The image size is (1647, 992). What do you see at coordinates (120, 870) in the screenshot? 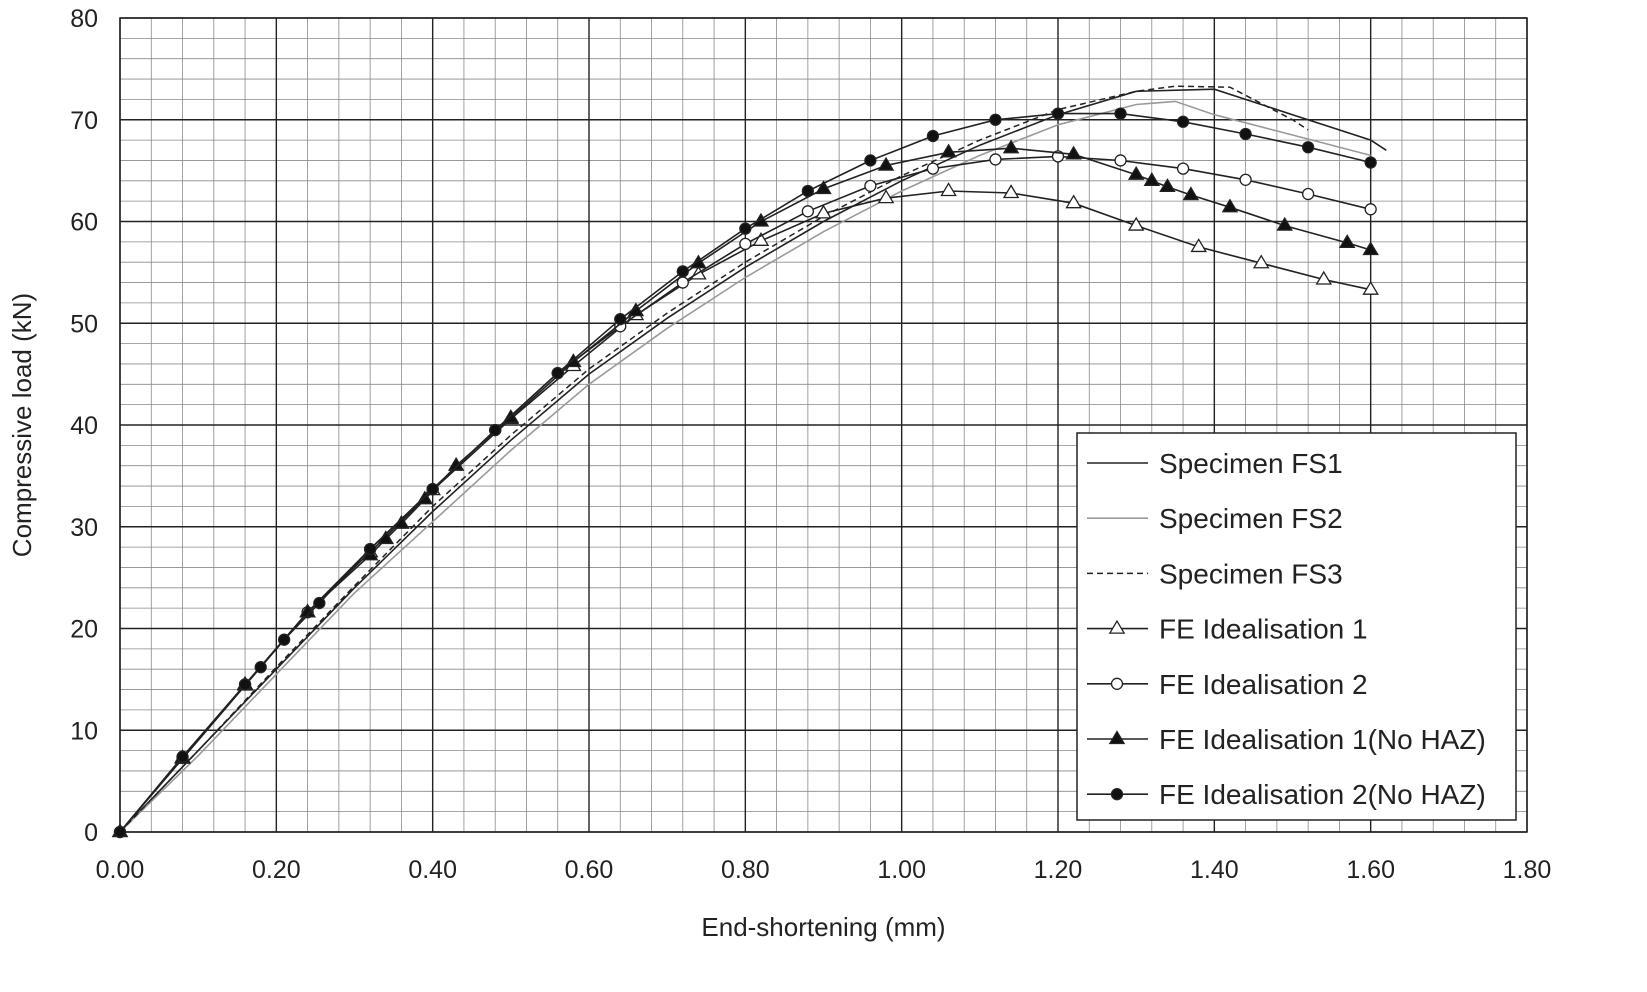
I see `x-tick-label: 0.00` at bounding box center [120, 870].